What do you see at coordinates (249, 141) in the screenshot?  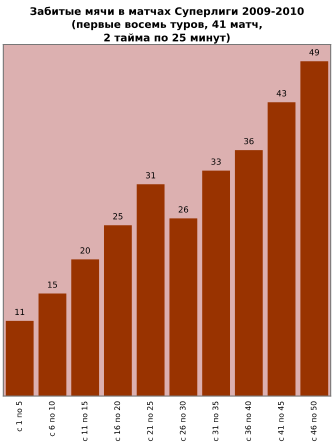 I see `data-label: 36` at bounding box center [249, 141].